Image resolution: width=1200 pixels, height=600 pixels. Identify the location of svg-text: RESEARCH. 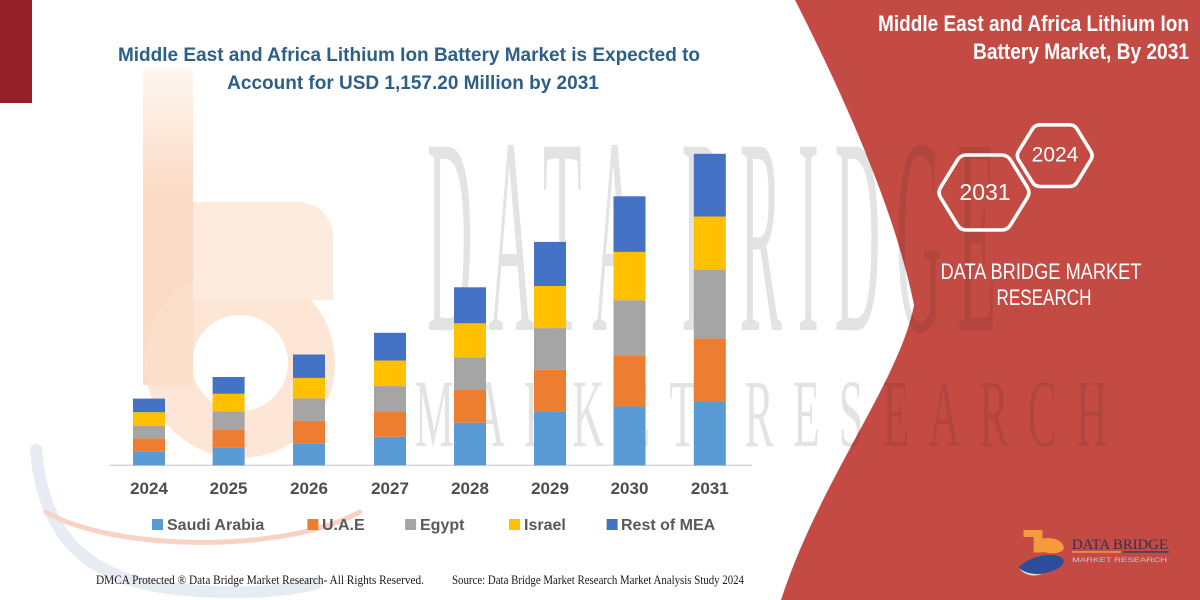
(1044, 297).